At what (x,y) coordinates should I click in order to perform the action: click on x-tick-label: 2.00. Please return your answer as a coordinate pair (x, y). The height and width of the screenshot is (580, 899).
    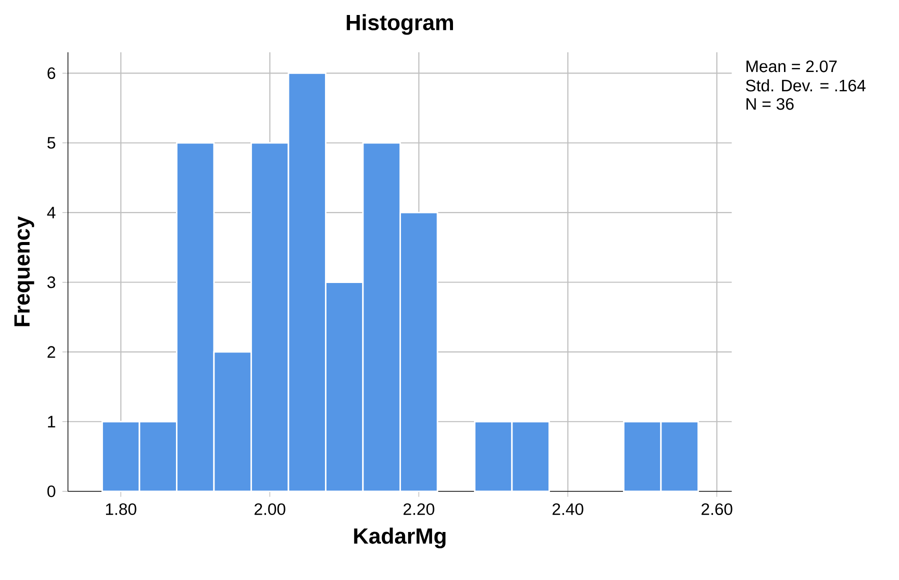
    Looking at the image, I should click on (270, 509).